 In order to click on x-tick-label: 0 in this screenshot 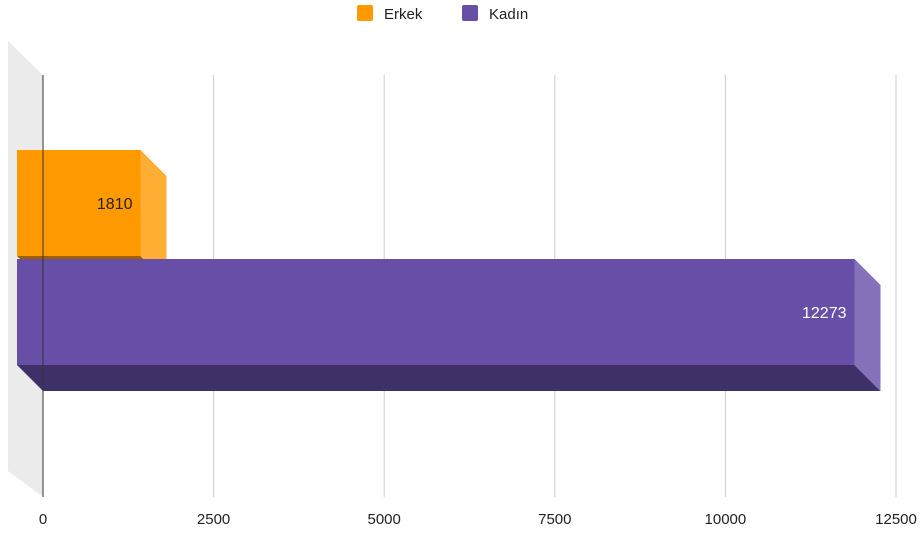, I will do `click(43, 519)`.